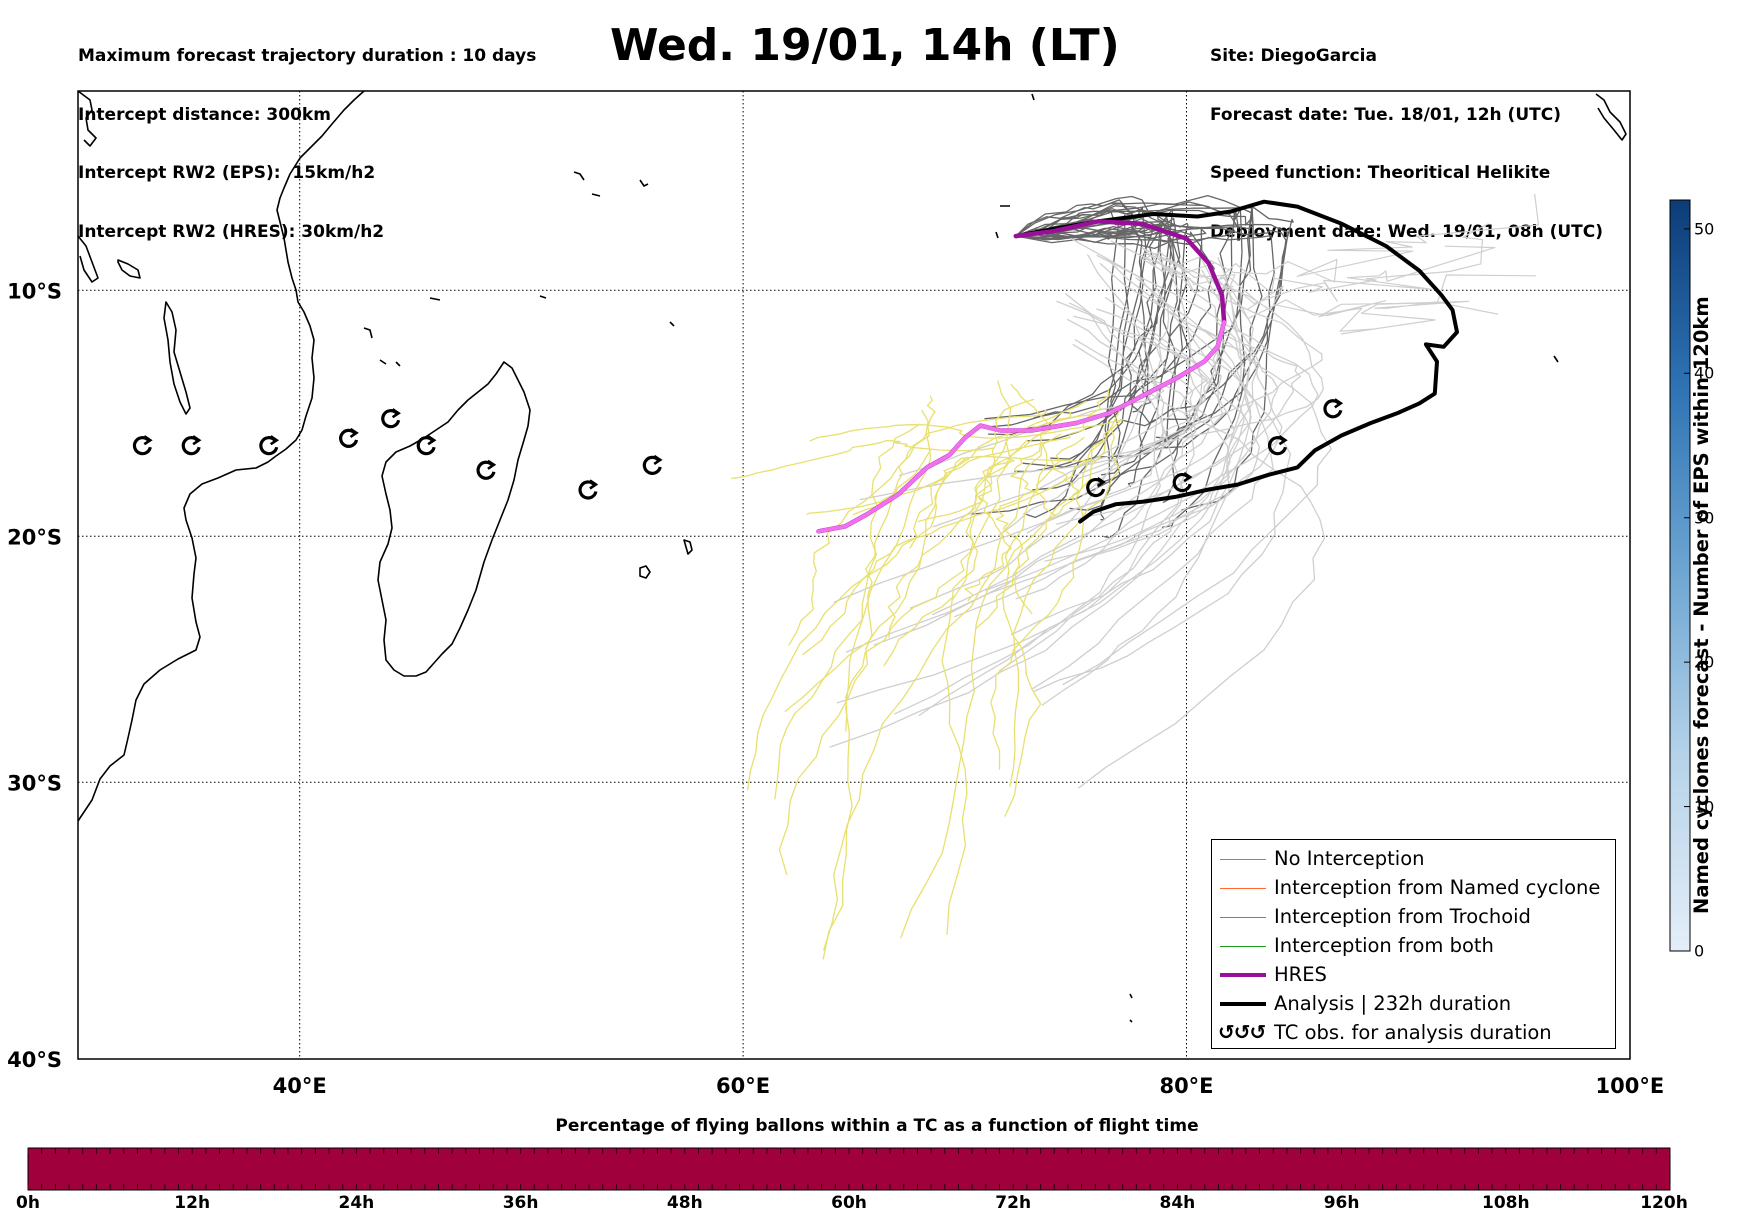 This screenshot has height=1223, width=1754. What do you see at coordinates (382, 347) in the screenshot?
I see `comoros` at bounding box center [382, 347].